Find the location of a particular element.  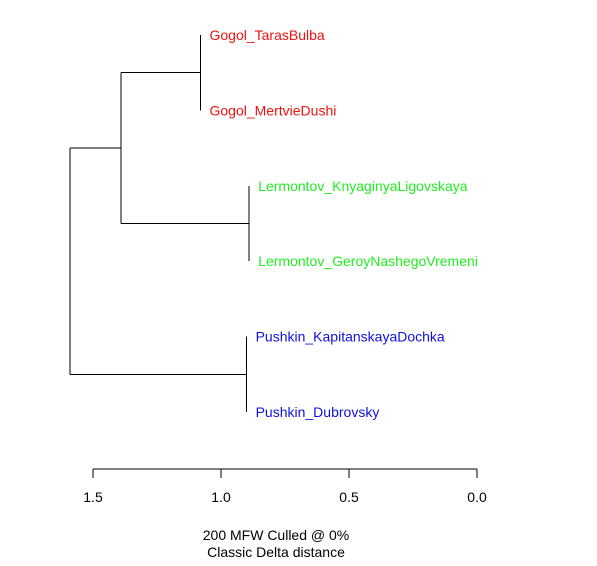

axis-tick-label: 0.0 is located at coordinates (477, 497).